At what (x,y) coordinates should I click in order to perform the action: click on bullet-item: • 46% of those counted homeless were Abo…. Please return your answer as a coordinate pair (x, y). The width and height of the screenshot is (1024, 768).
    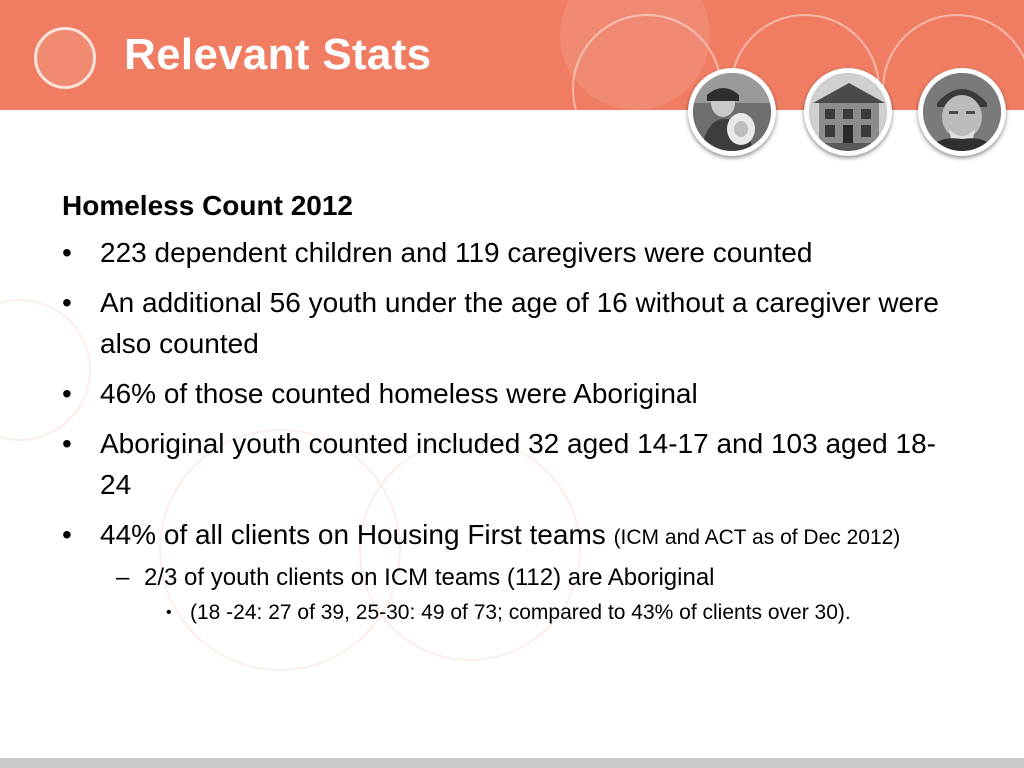
    Looking at the image, I should click on (512, 393).